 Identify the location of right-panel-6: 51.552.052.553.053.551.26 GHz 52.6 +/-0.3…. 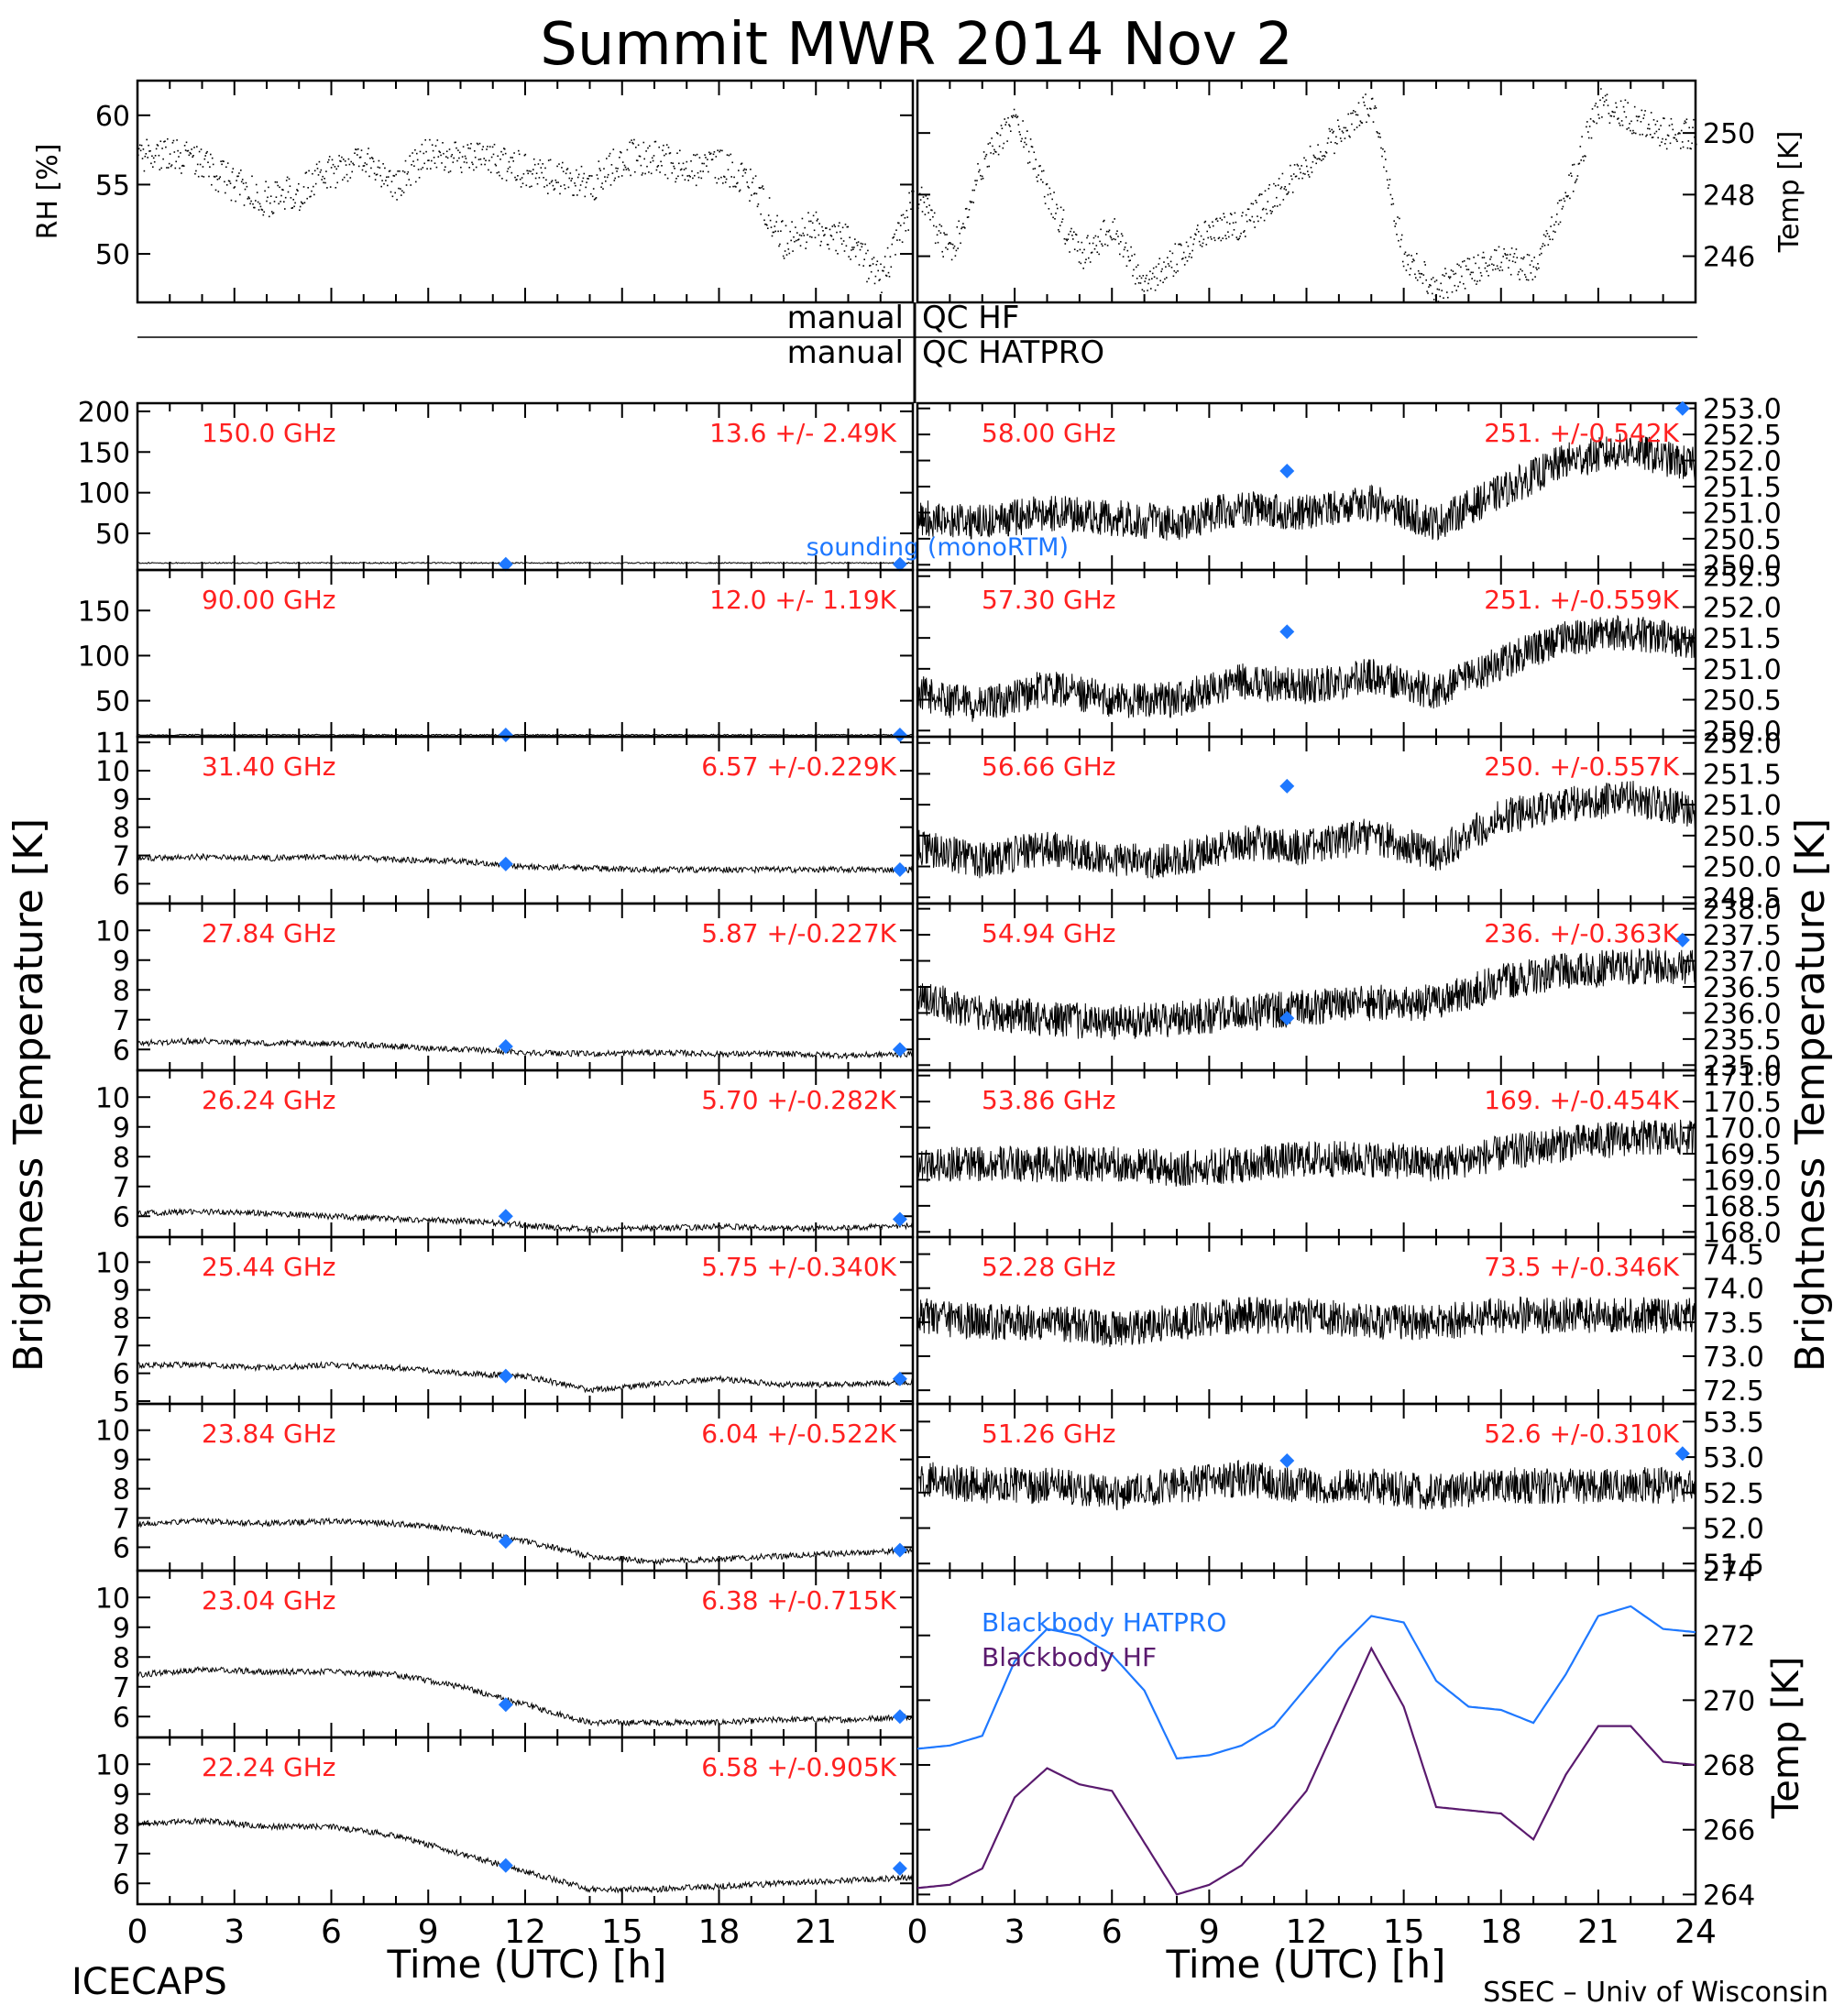
(1340, 1491).